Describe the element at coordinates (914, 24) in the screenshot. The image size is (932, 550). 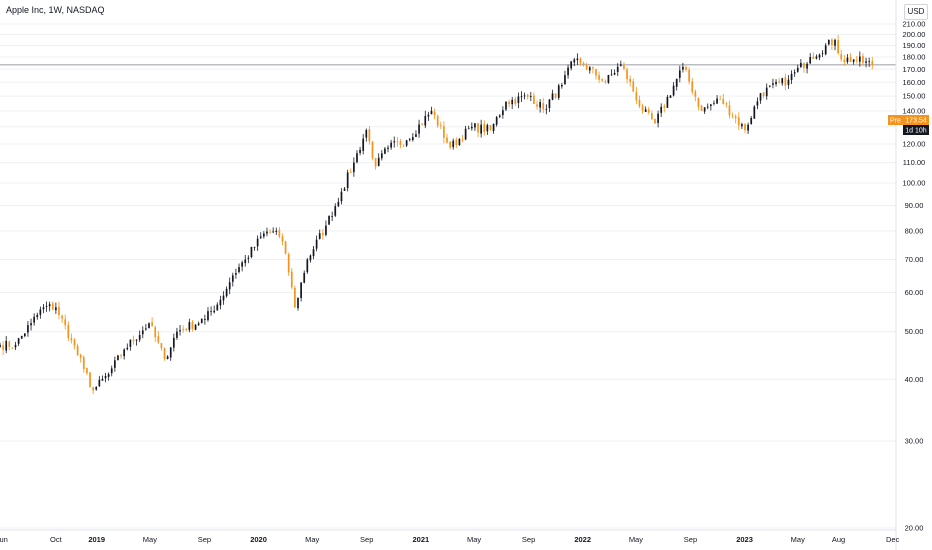
I see `price-tick-label: 210.00` at that location.